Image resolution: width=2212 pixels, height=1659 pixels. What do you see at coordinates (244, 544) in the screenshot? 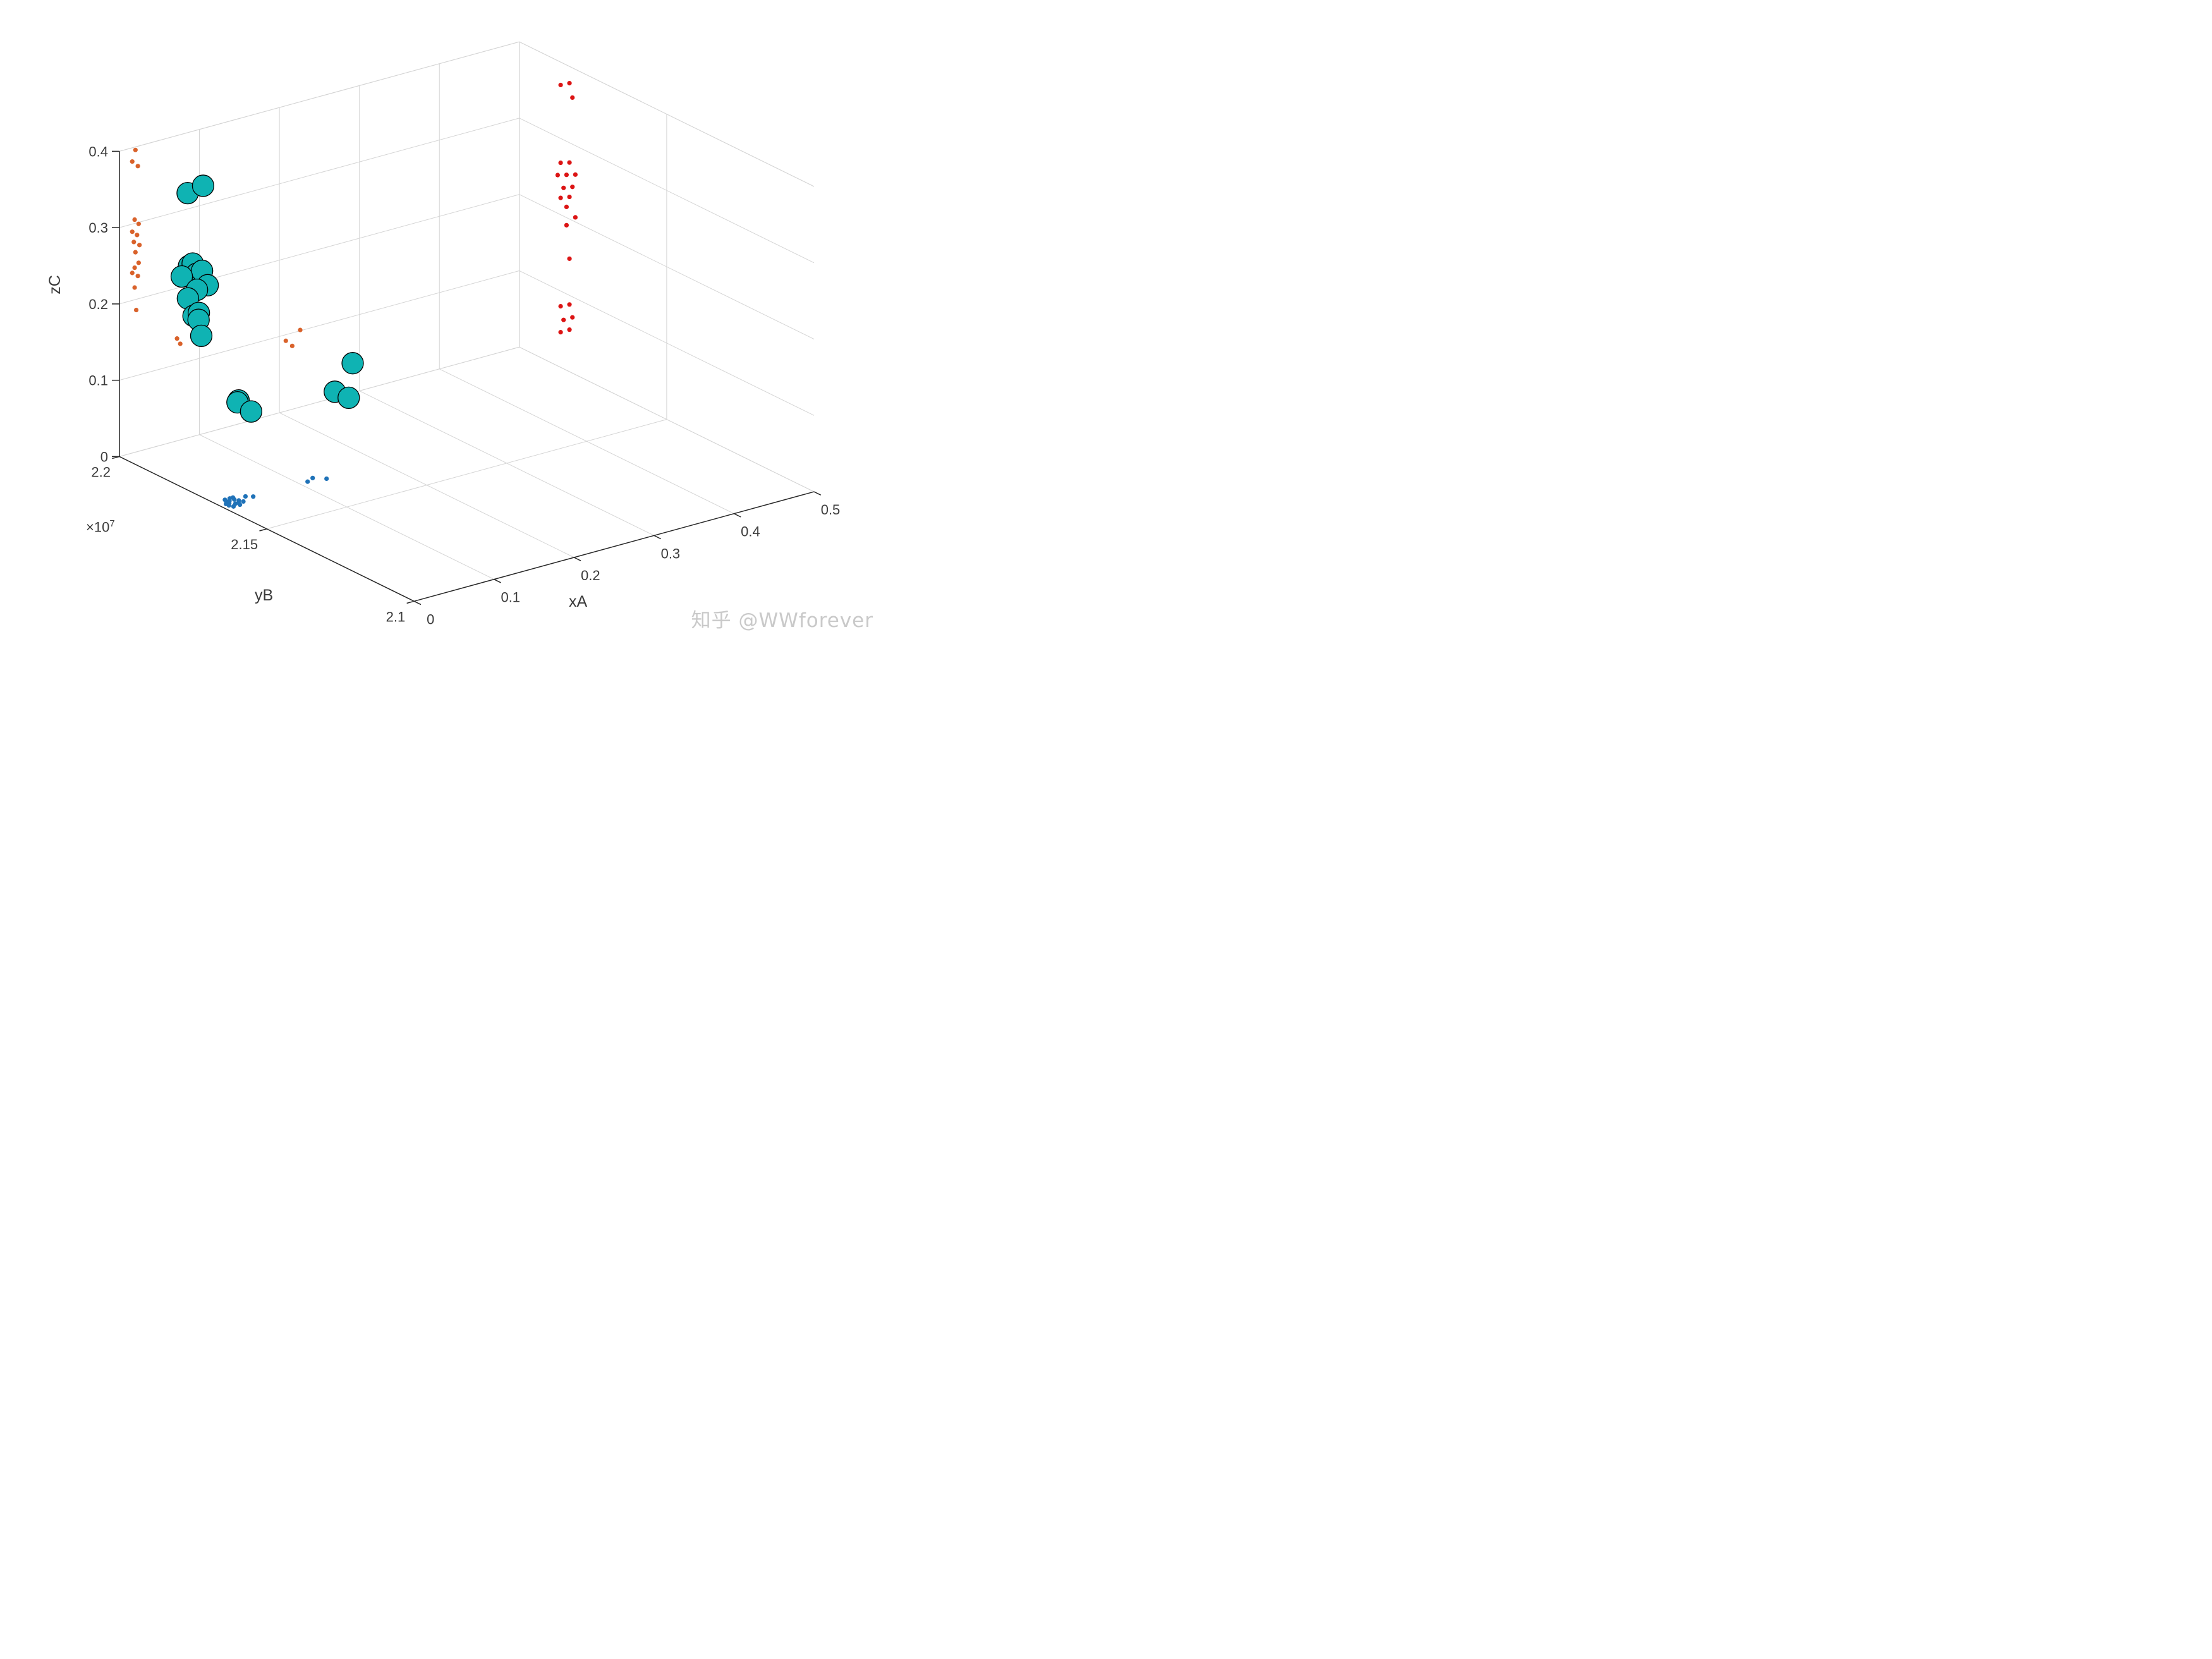
I see `svg-text: 2.15` at bounding box center [244, 544].